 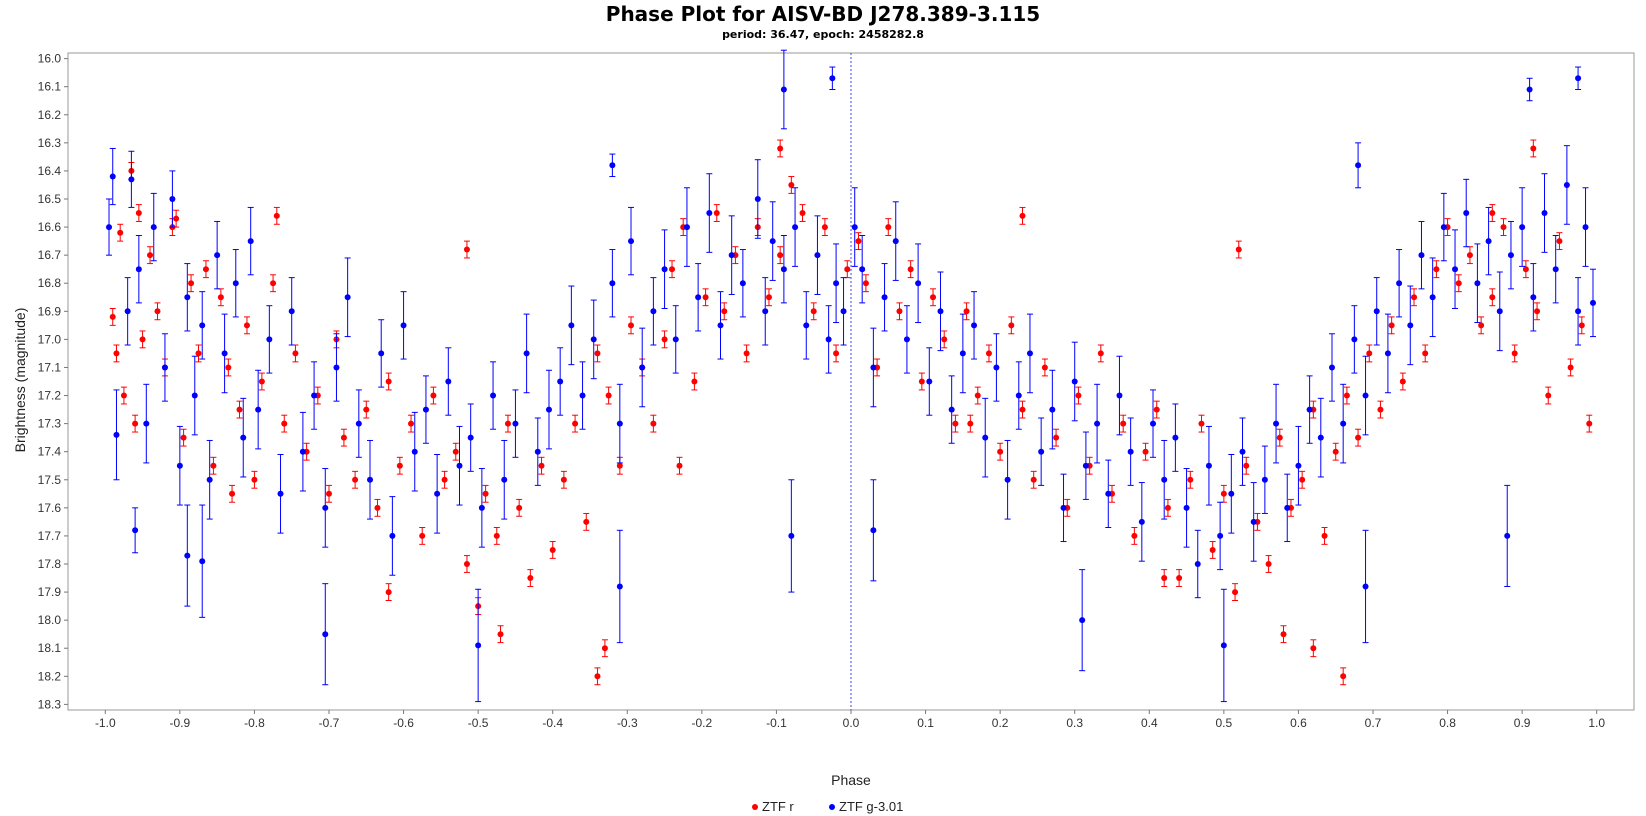 I want to click on y-tick-label: 18.0, so click(x=50, y=620).